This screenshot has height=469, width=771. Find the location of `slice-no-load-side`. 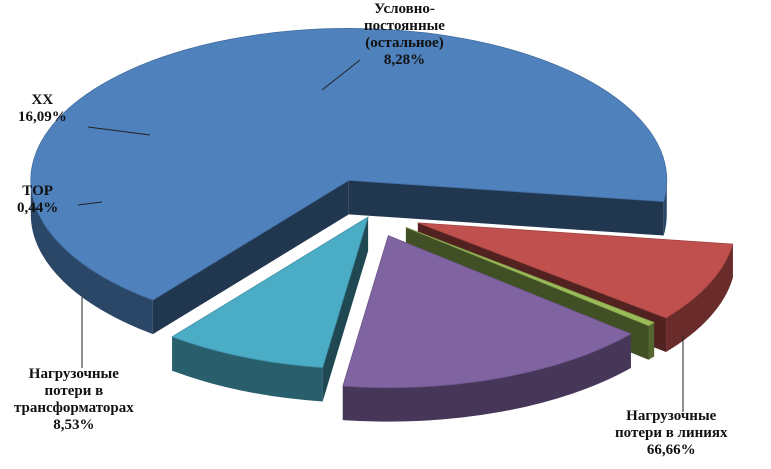

slice-no-load-side is located at coordinates (486, 377).